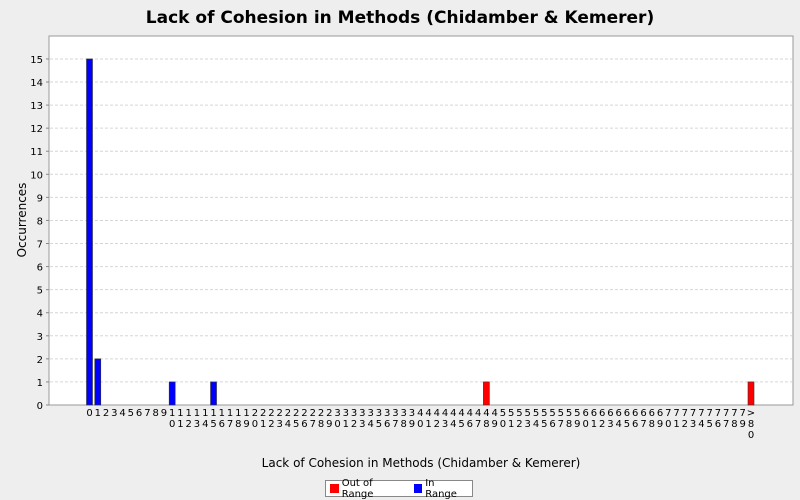  What do you see at coordinates (98, 413) in the screenshot?
I see `x-tick-label: 1` at bounding box center [98, 413].